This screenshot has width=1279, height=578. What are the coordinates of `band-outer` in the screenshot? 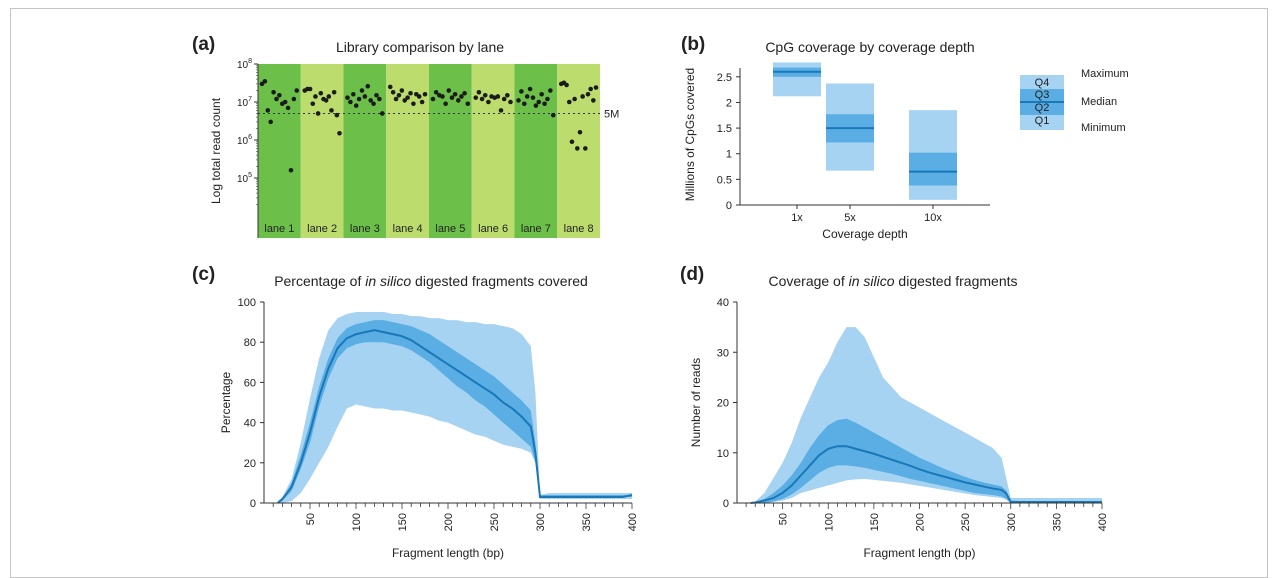 It's located at (454, 407).